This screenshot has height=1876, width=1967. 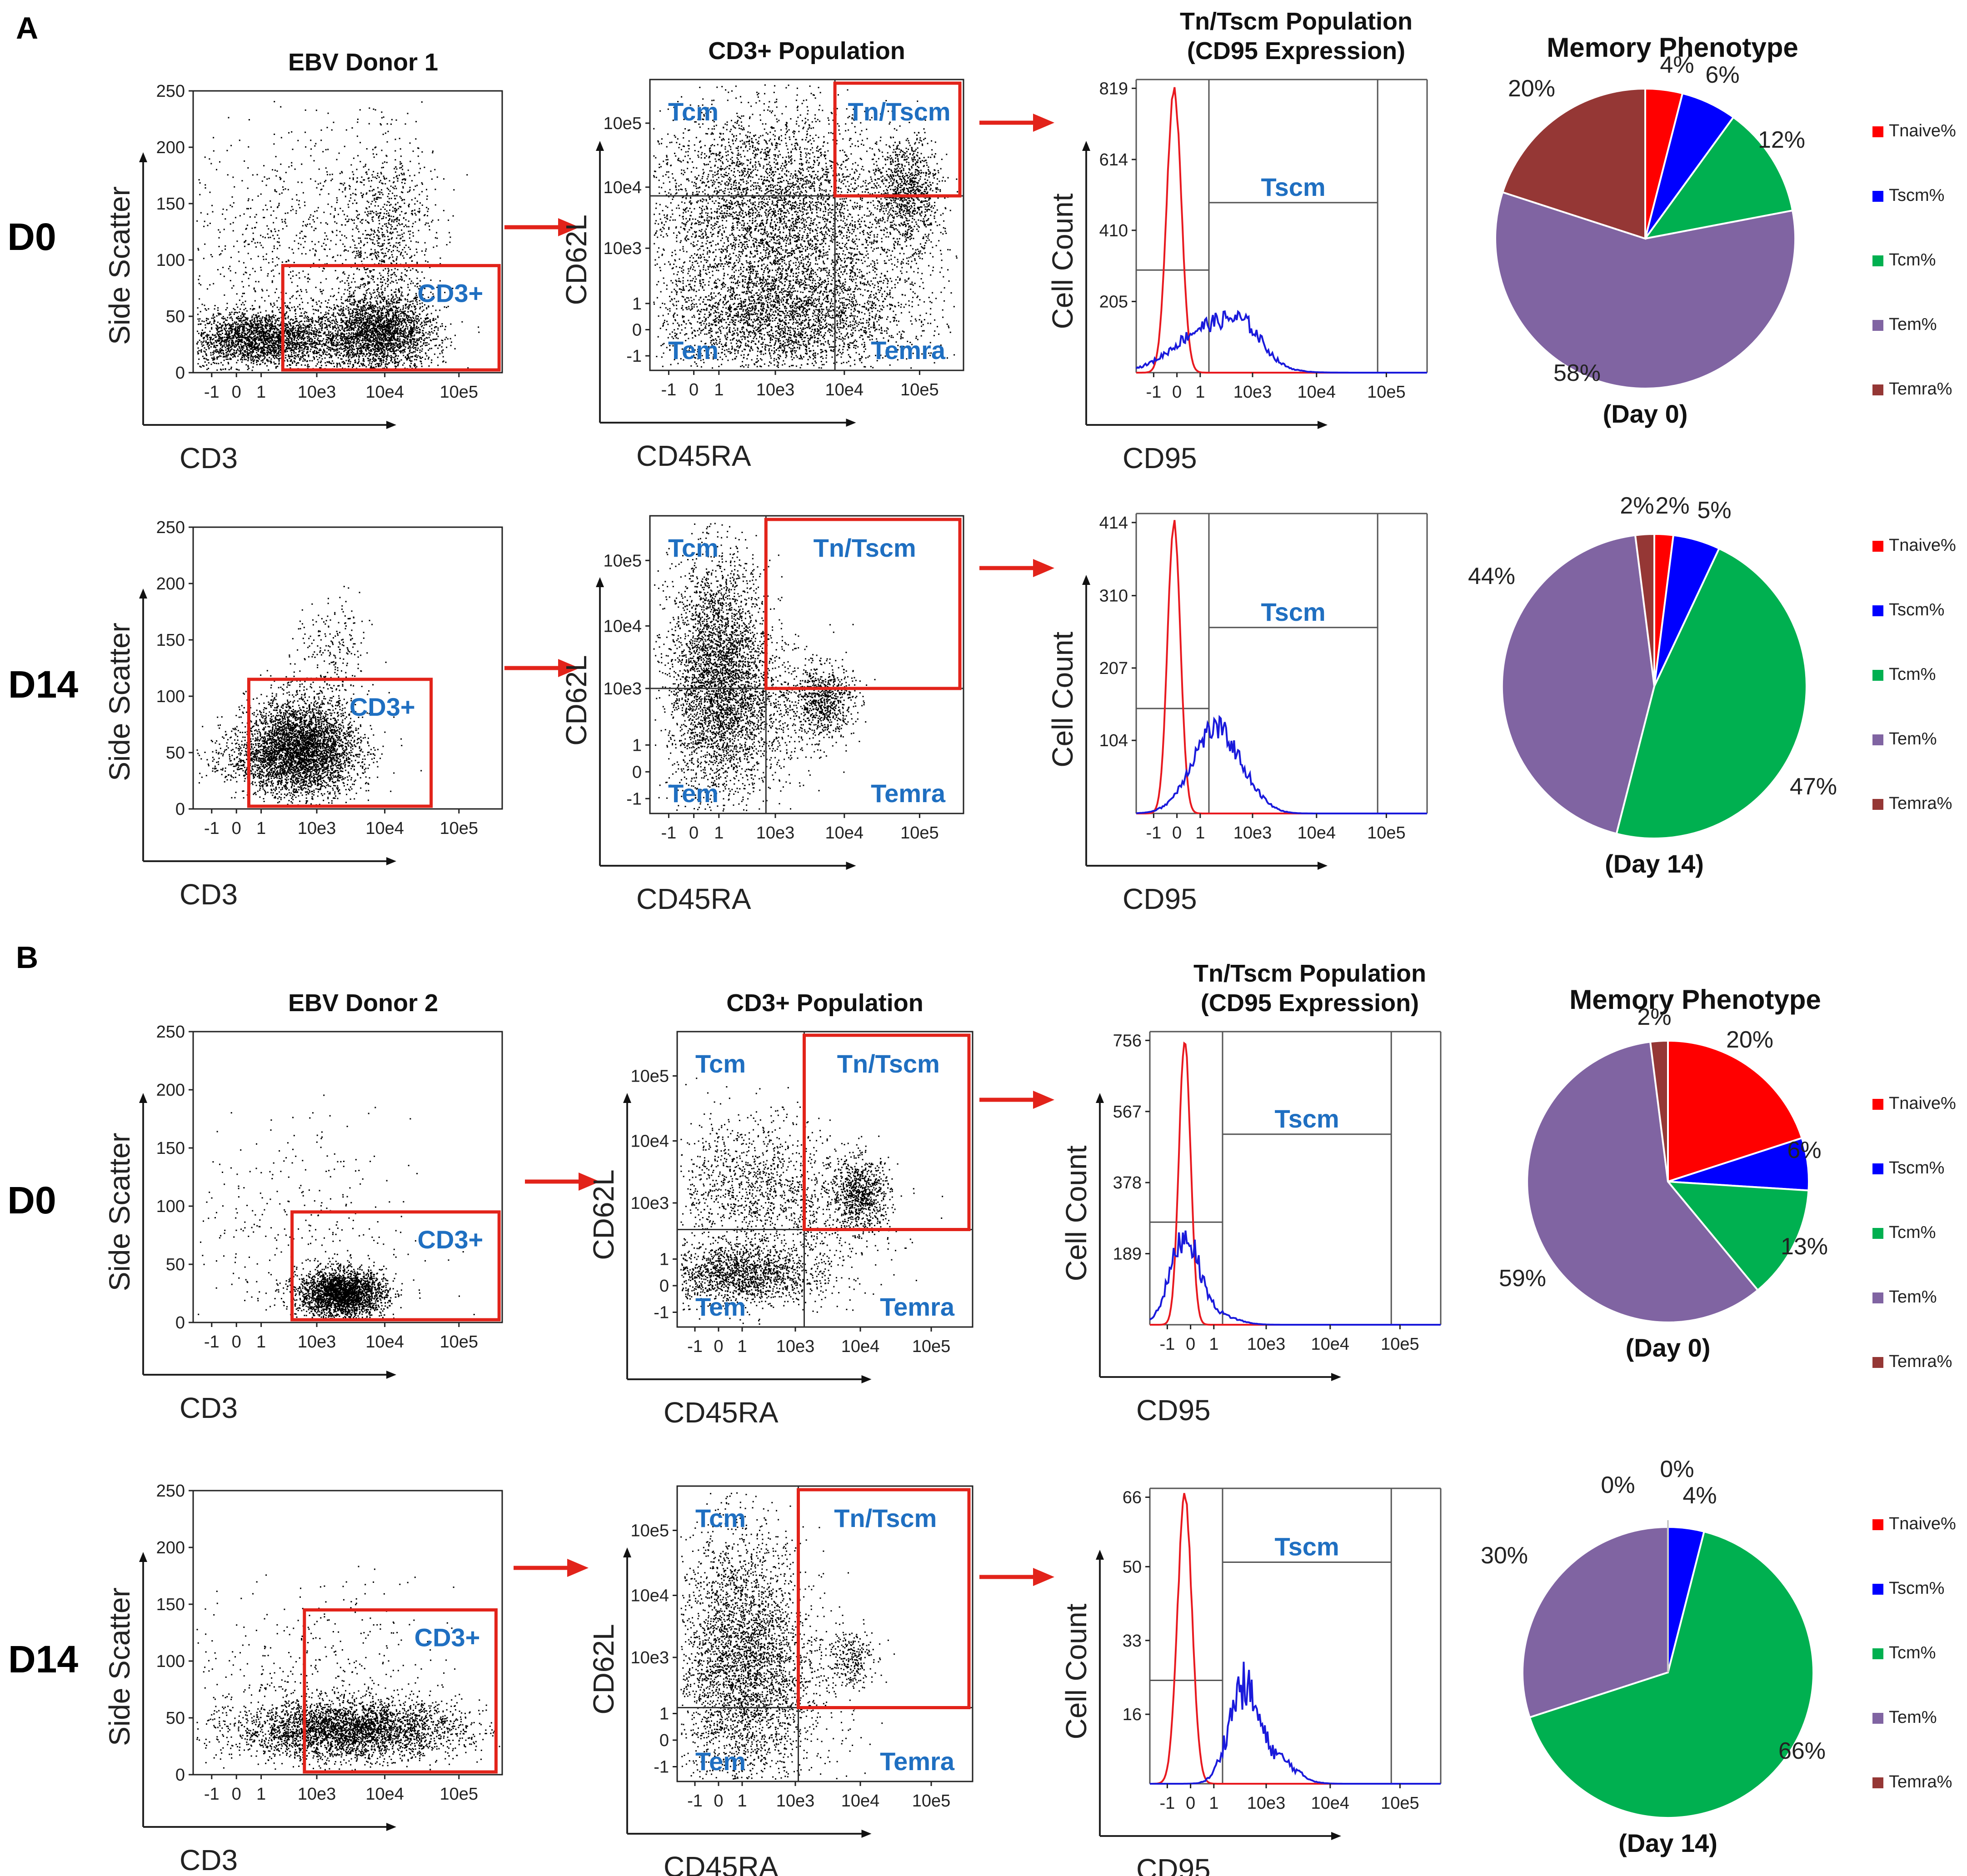 I want to click on y-axis-label: Cell Count, so click(x=1076, y=1671).